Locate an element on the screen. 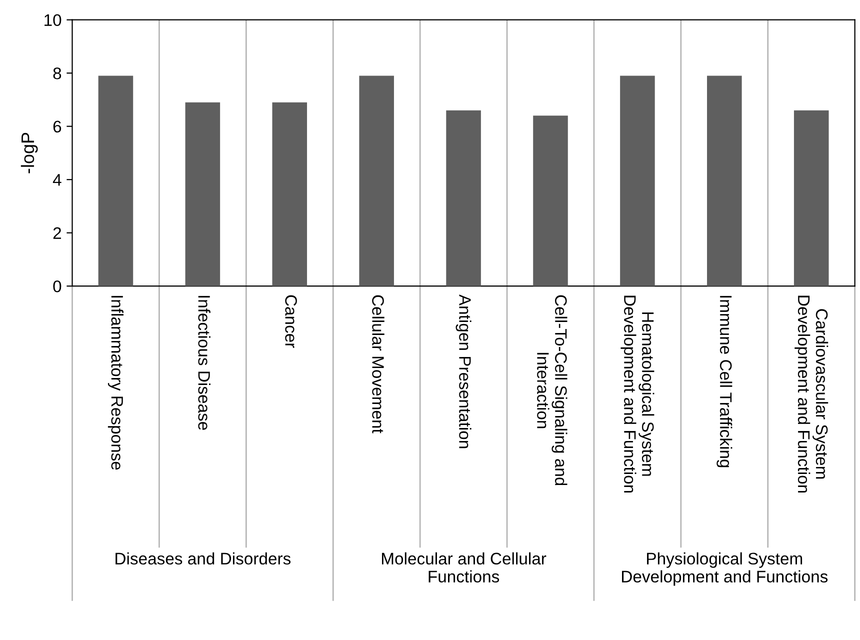 The image size is (860, 640). x-tick-label: Immune Cell Trafficking is located at coordinates (724, 382).